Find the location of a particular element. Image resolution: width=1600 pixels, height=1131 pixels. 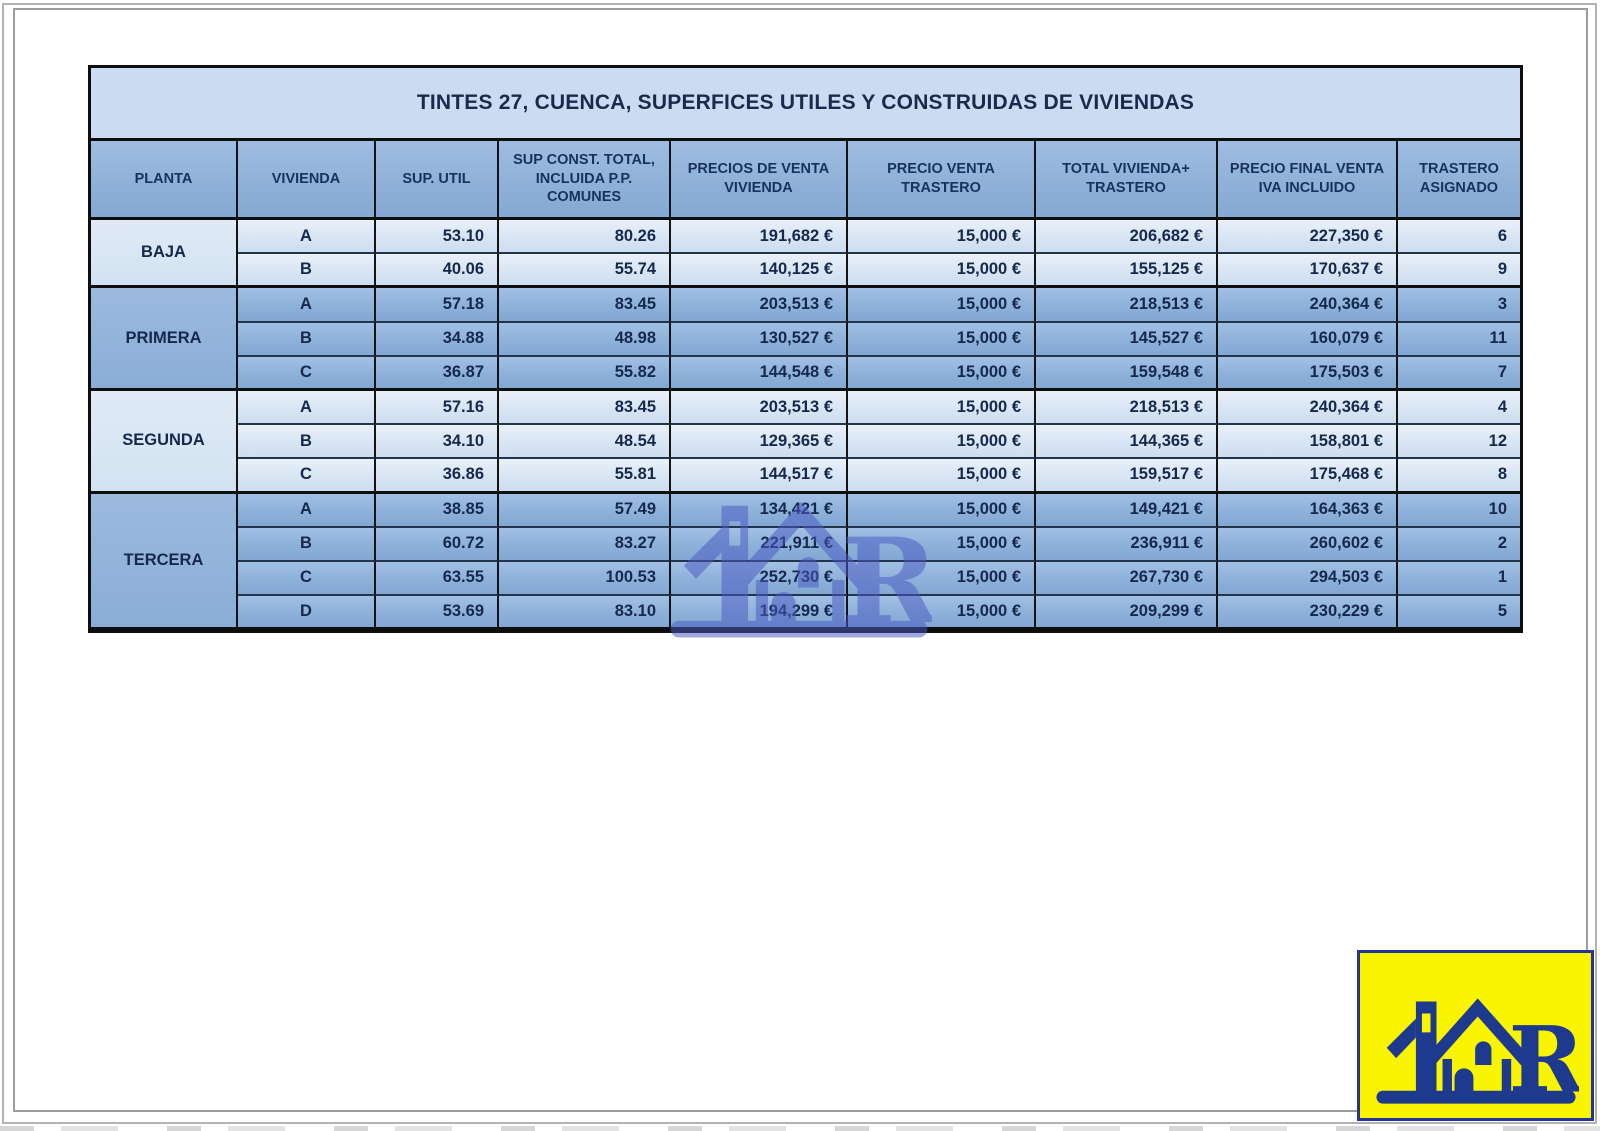

cell-sup-const-total: 83.10 is located at coordinates (585, 613).